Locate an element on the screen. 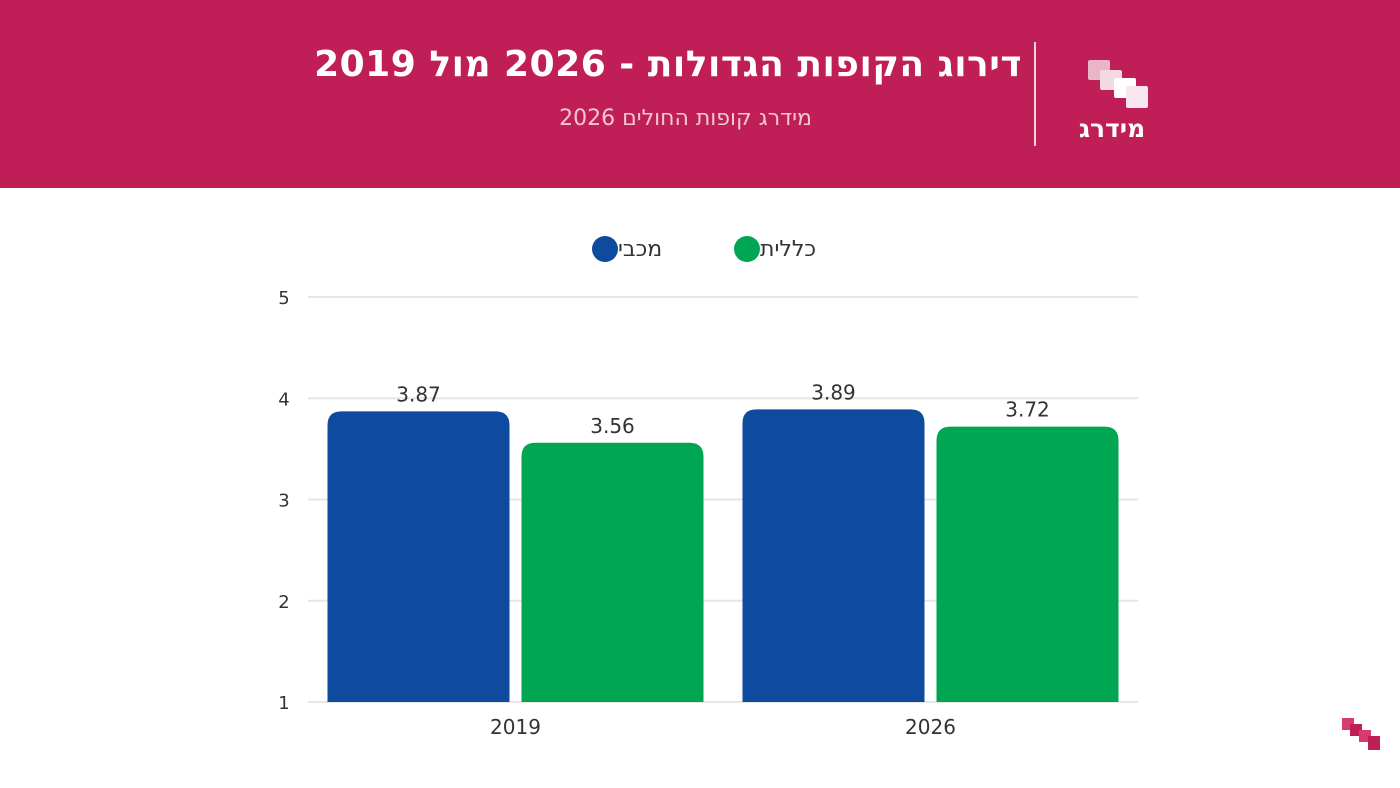 The height and width of the screenshot is (788, 1400). data-label: 3.89 is located at coordinates (833, 392).